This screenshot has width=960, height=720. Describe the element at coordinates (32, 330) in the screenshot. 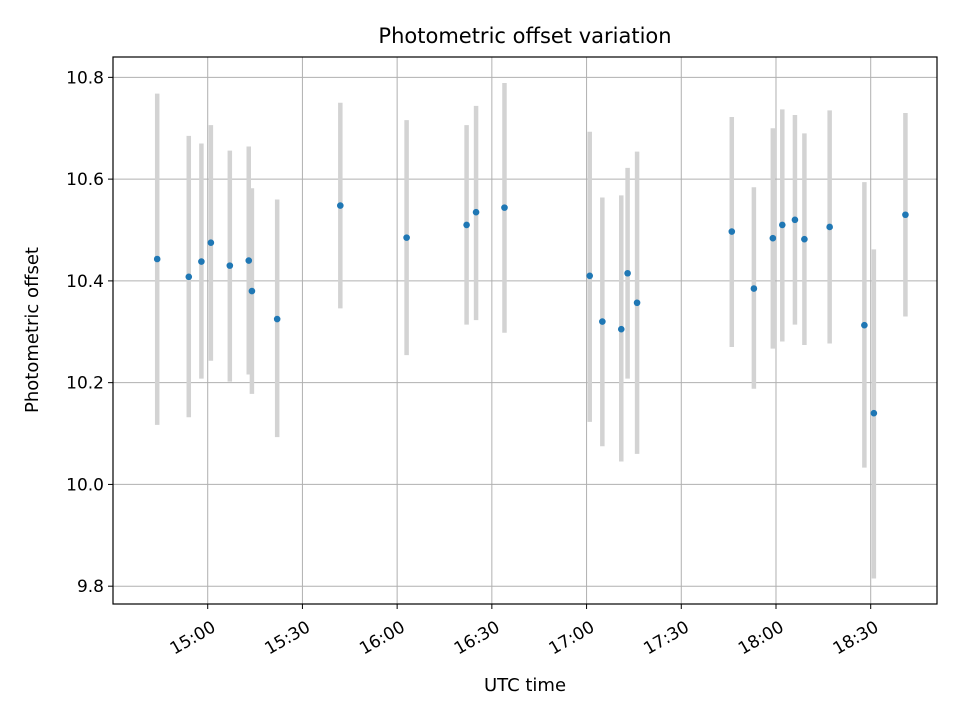

I see `y-axis-title: Photometric offset` at that location.